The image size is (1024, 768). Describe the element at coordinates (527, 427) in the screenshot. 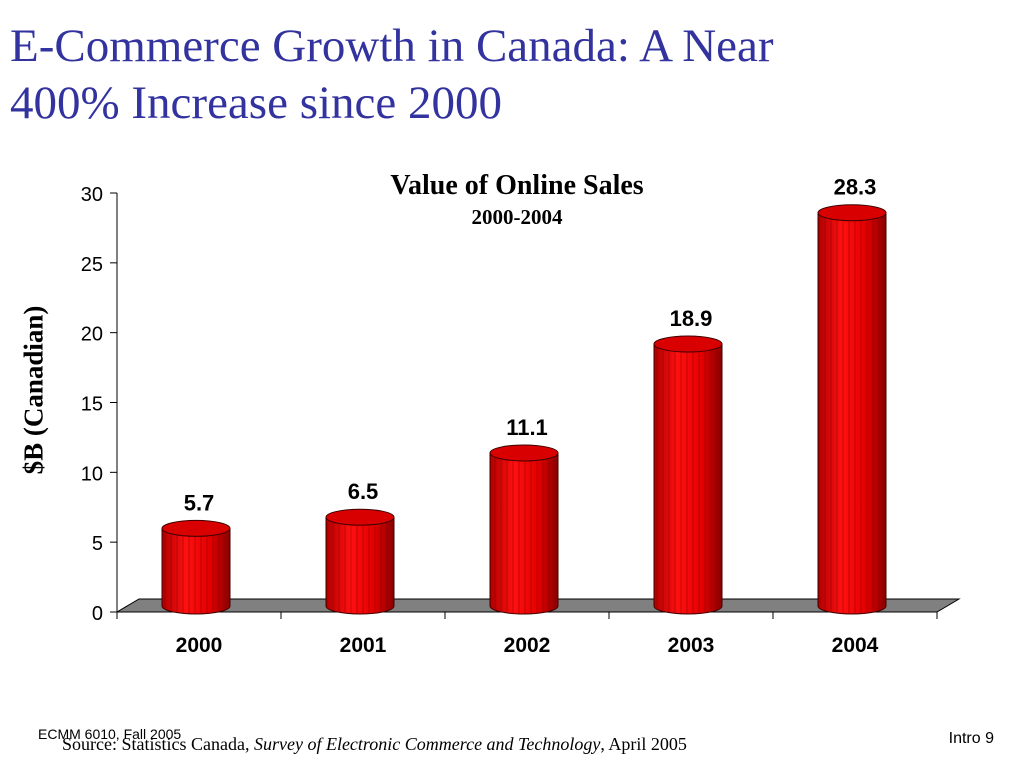

I see `data-label-2002: 11.1` at that location.